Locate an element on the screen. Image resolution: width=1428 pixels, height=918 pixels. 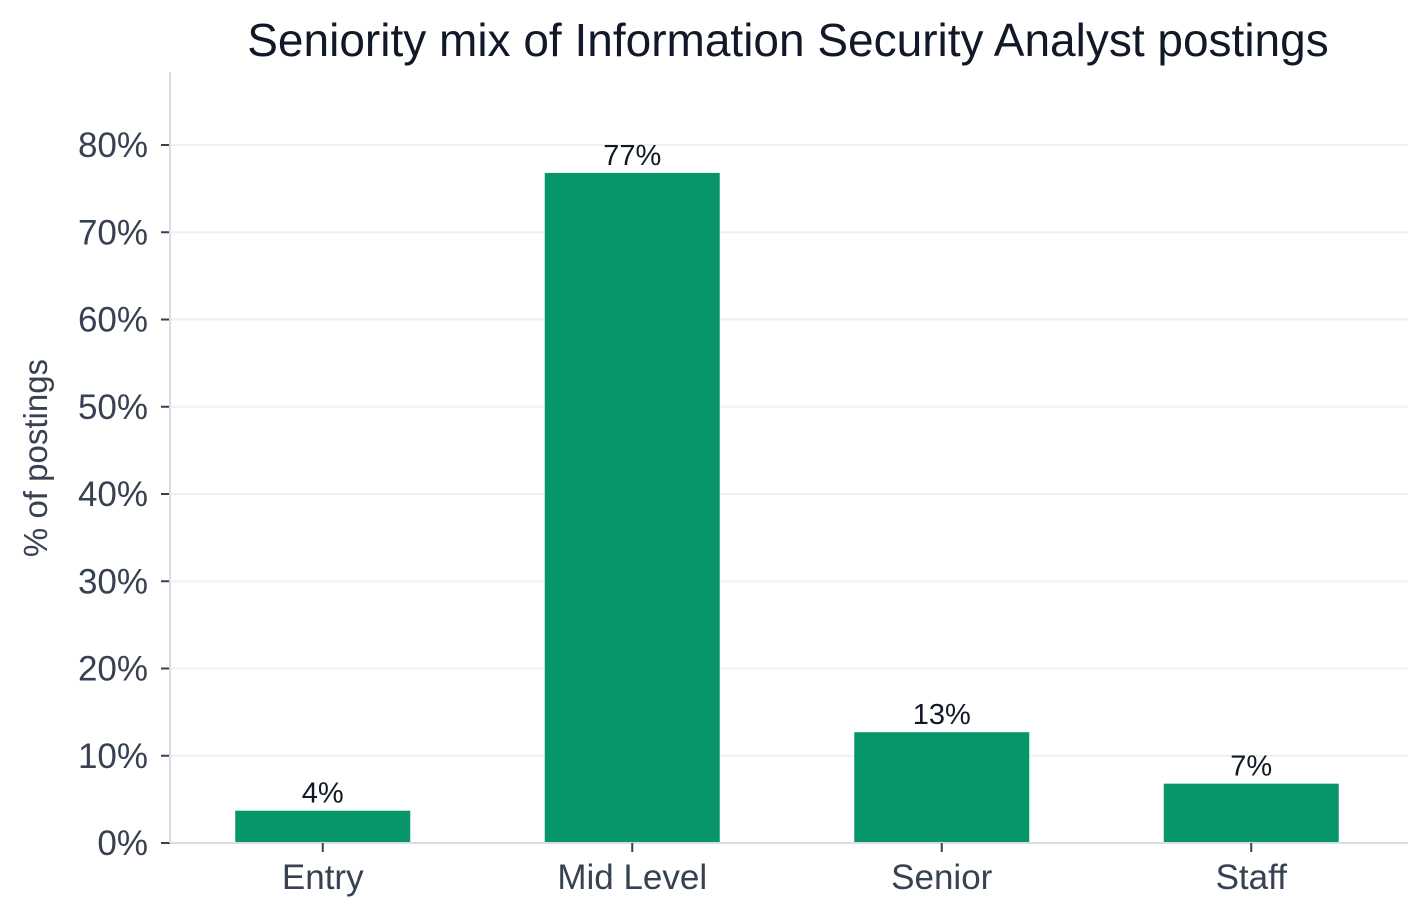
y-axis-label: % of postings is located at coordinates (35, 458).